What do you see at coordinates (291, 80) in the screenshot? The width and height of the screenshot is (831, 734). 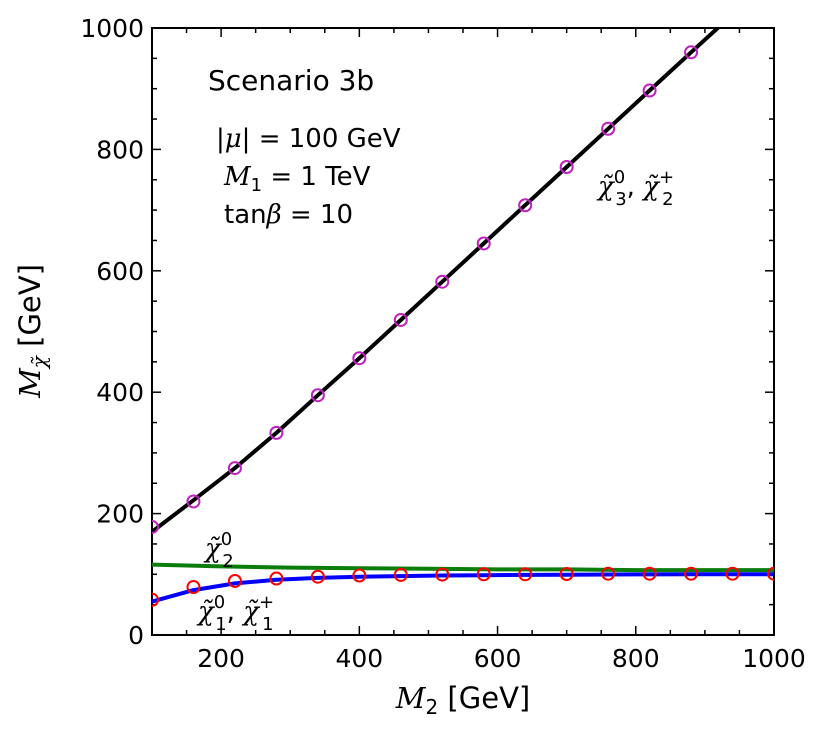 I see `chart-title: Scenario 3b` at bounding box center [291, 80].